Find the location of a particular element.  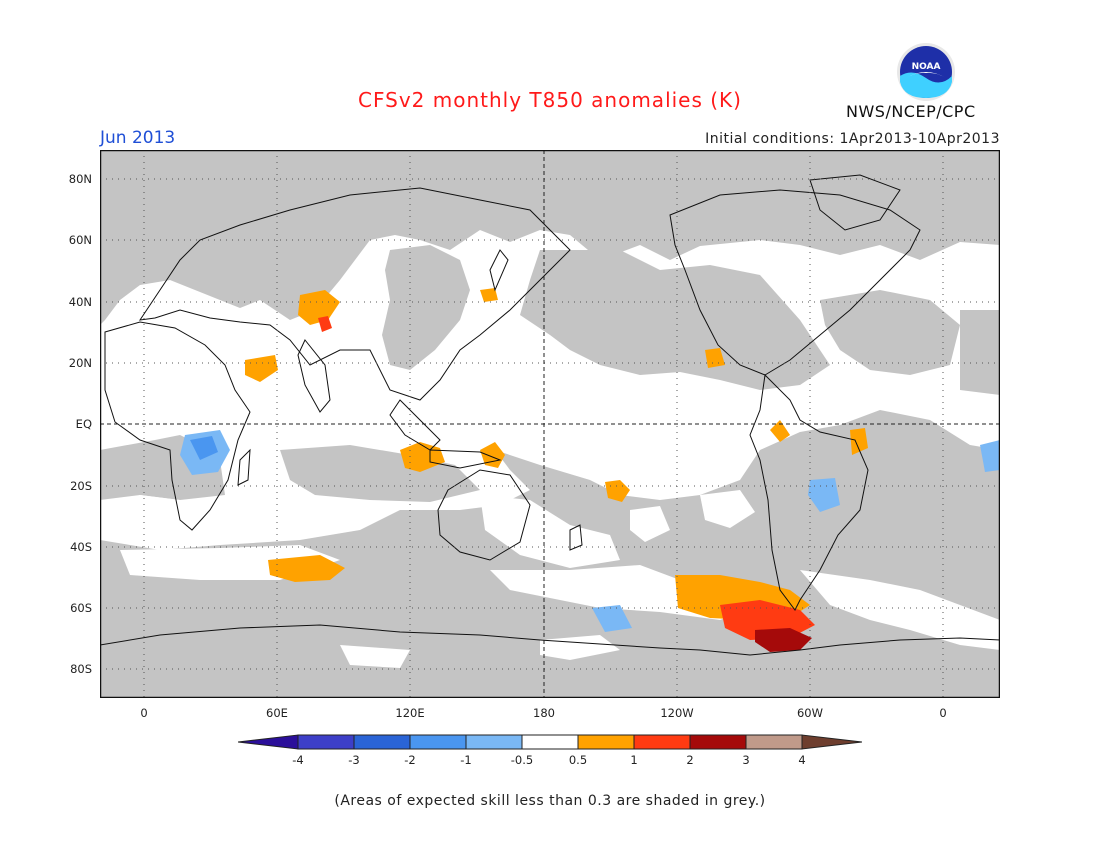

lon-label-0-east: 0 is located at coordinates (943, 713).